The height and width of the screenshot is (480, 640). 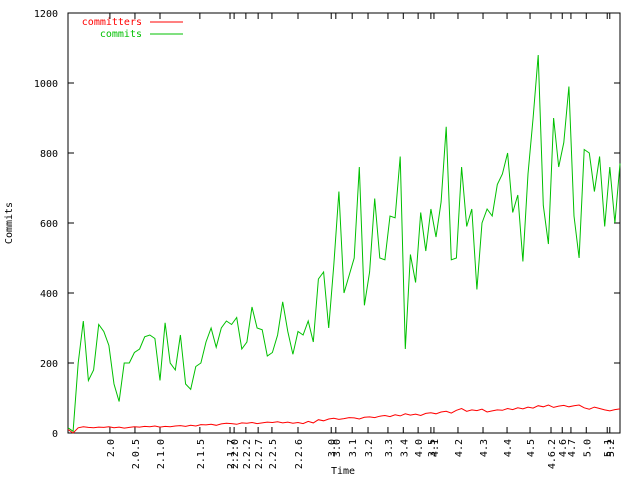 I want to click on x-tick-label: 4.4, so click(x=508, y=448).